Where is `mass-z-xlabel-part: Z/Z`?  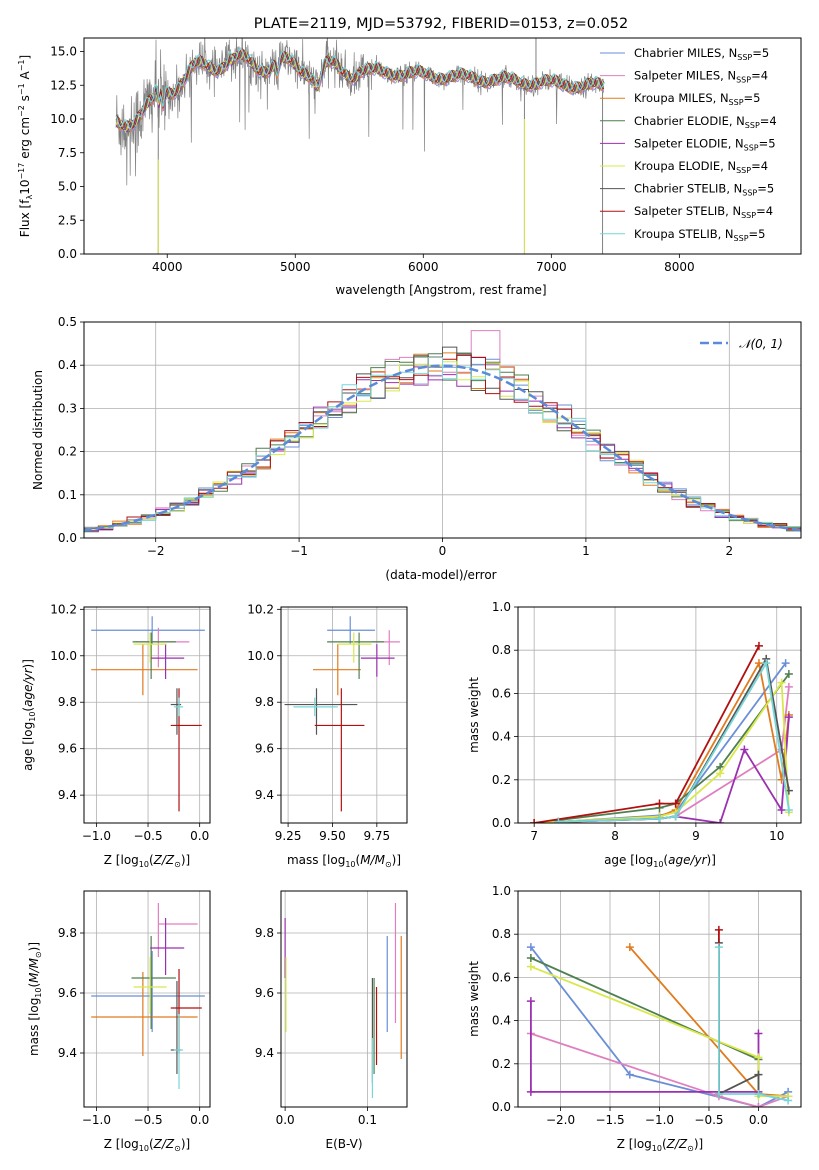
mass-z-xlabel-part: Z/Z is located at coordinates (164, 1144).